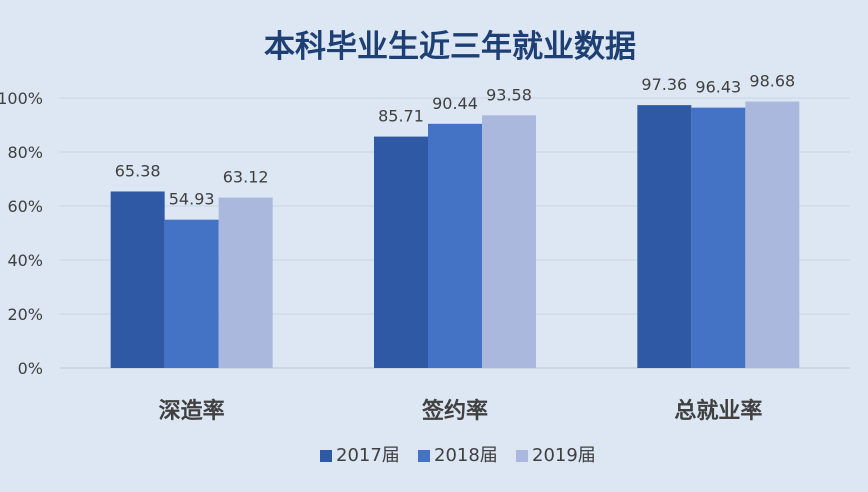 The image size is (868, 492). I want to click on legend: 2017届 2018届 2019届, so click(458, 455).